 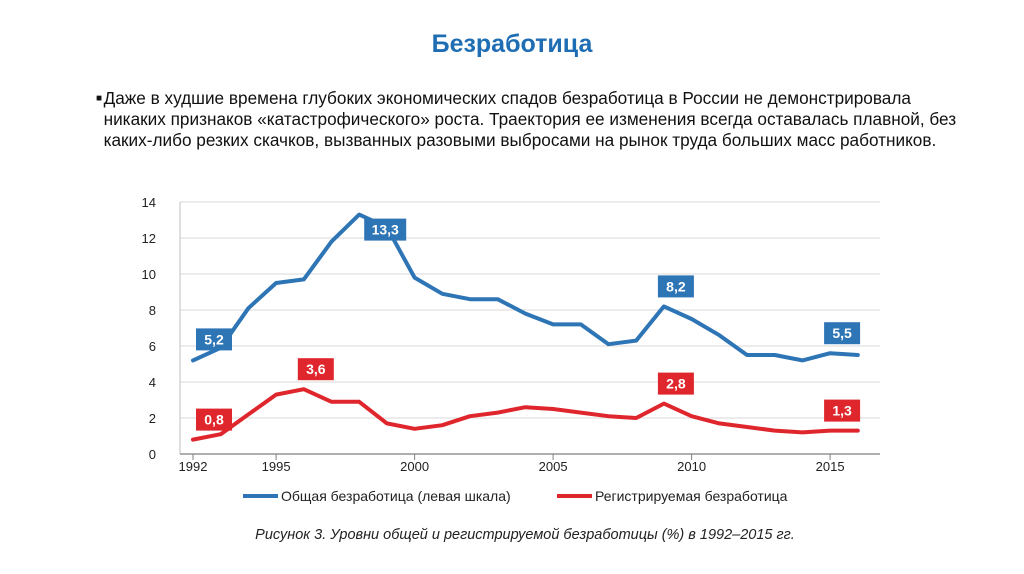 What do you see at coordinates (553, 466) in the screenshot?
I see `x-tick-label: 2005` at bounding box center [553, 466].